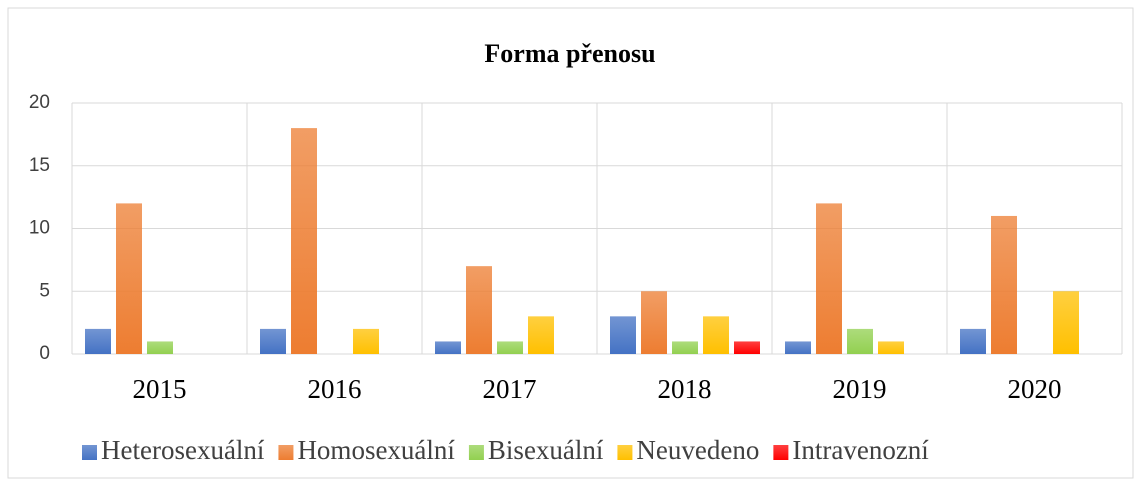 This screenshot has height=491, width=1141. What do you see at coordinates (546, 450) in the screenshot?
I see `legend-label: Bisexuální` at bounding box center [546, 450].